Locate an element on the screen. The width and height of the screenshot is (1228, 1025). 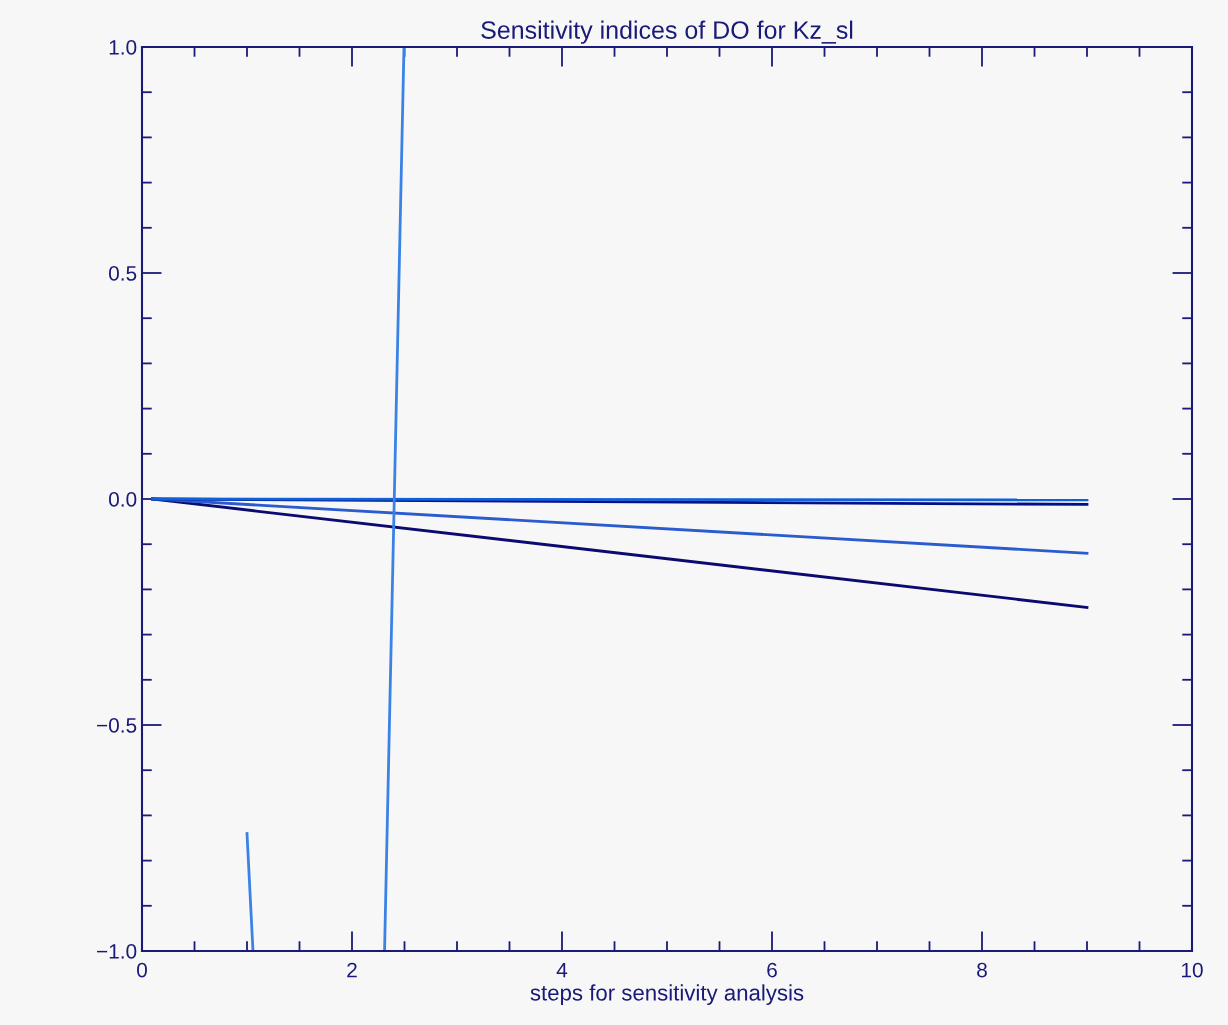
x-tick-label: 2 is located at coordinates (352, 970).